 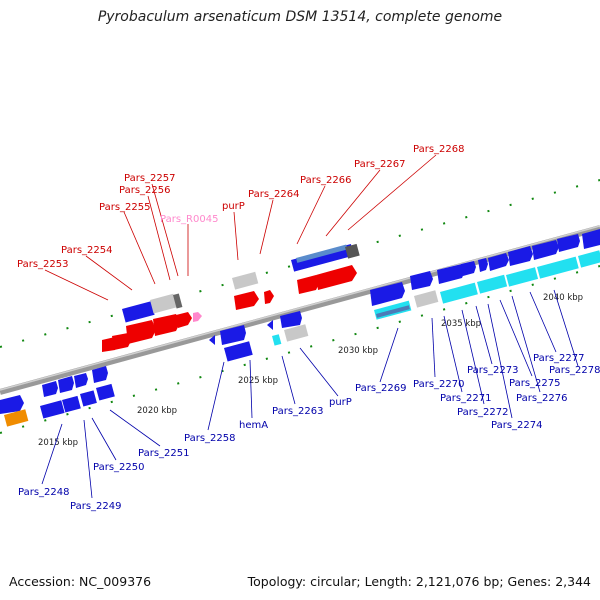 What do you see at coordinates (492, 370) in the screenshot?
I see `gene-label: Pars_2273` at bounding box center [492, 370].